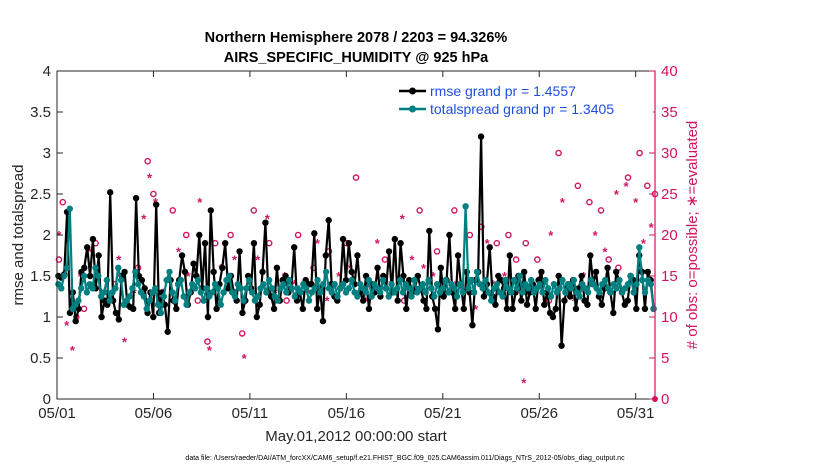 The height and width of the screenshot is (470, 830). I want to click on y2-tick-label: 30, so click(669, 153).